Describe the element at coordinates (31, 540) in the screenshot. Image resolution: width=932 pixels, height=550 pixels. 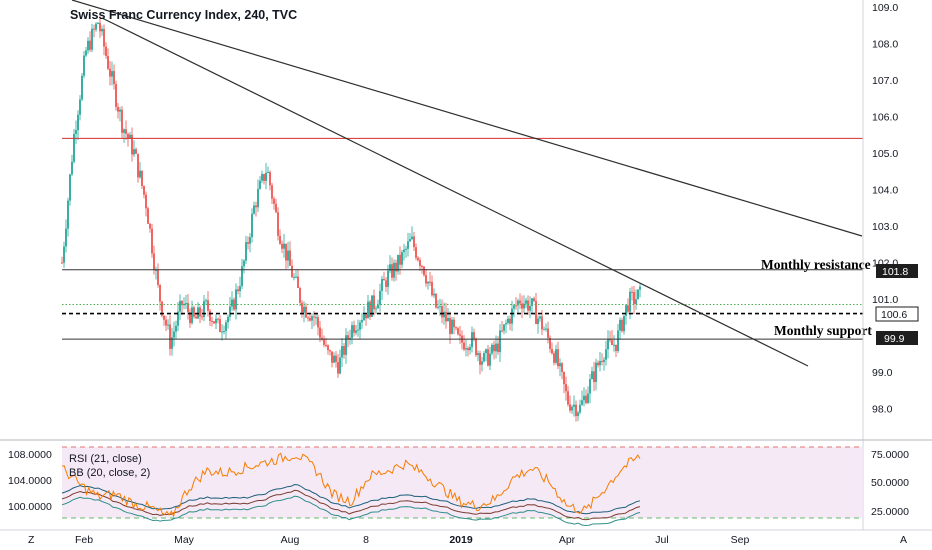
I see `timezone-icon: Z` at that location.